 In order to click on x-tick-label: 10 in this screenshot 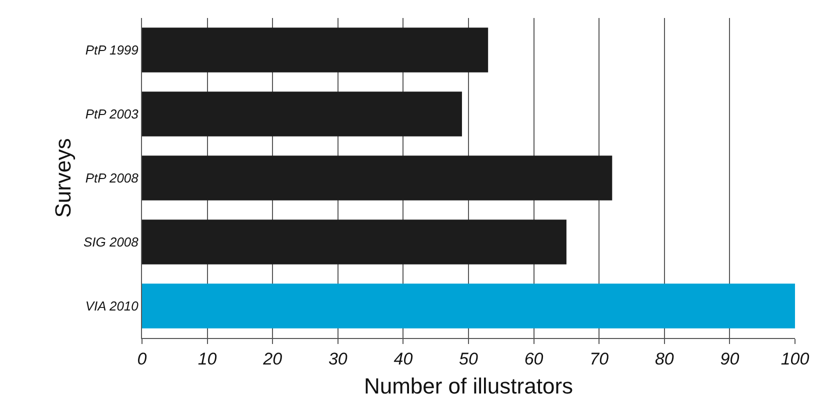, I will do `click(208, 358)`.